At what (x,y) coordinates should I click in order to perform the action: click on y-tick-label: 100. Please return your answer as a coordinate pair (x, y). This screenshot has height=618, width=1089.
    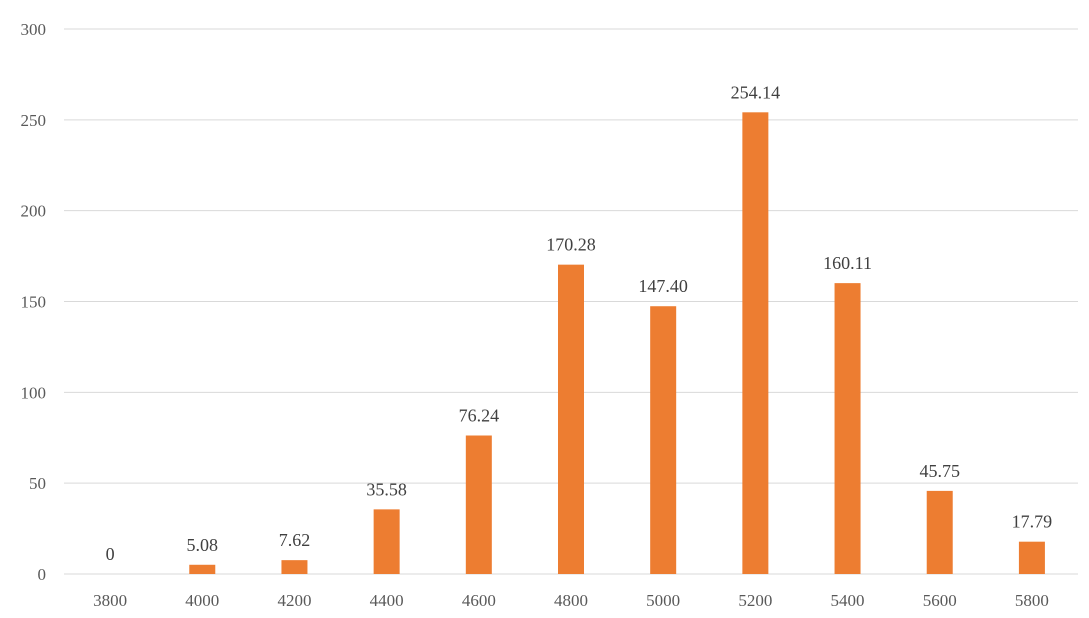
    Looking at the image, I should click on (34, 392).